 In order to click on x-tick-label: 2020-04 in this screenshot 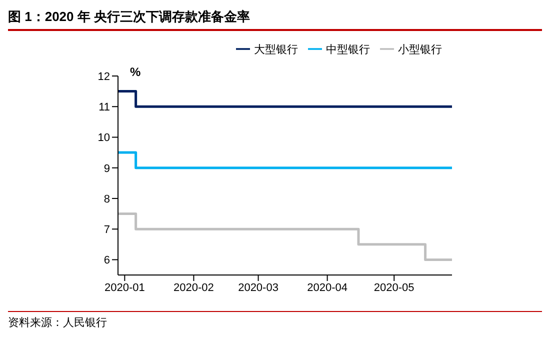, I will do `click(327, 288)`.